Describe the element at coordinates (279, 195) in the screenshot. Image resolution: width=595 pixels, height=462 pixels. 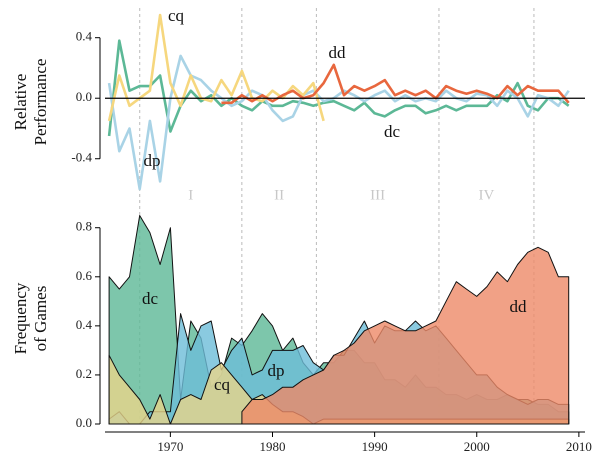
I see `era-label: II` at that location.